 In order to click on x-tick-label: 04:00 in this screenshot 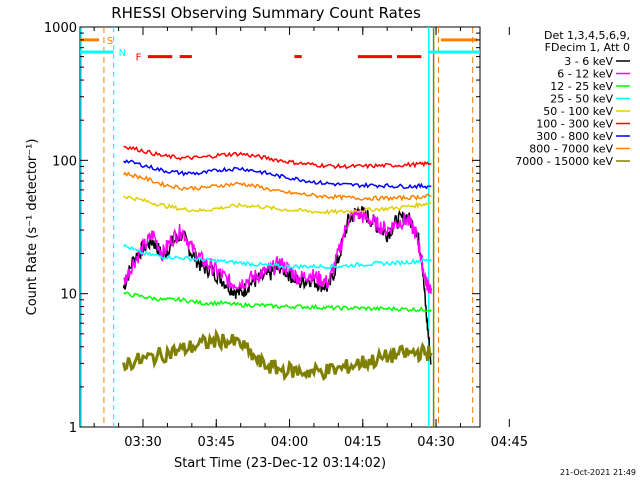, I will do `click(289, 442)`.